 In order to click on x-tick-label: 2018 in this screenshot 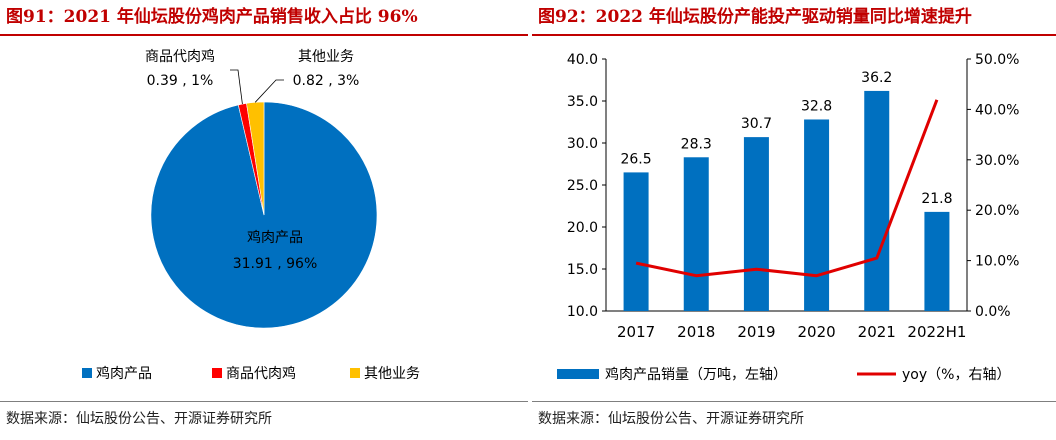, I will do `click(696, 332)`.